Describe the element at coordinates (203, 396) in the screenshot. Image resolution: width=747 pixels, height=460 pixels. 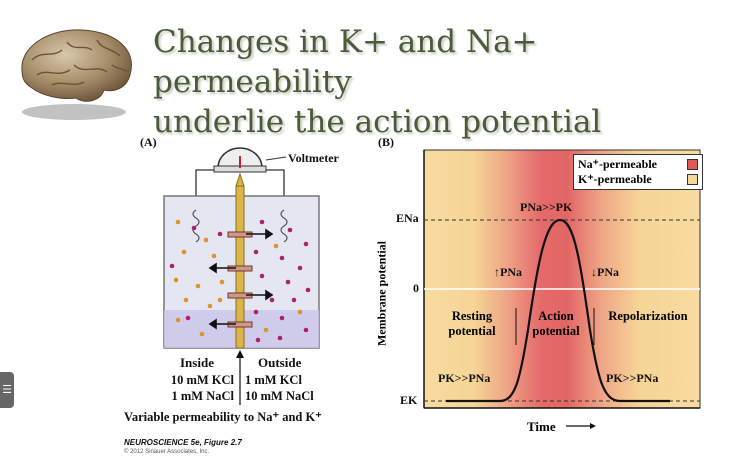
I see `inside-nacl: 1 mM NaCl` at that location.